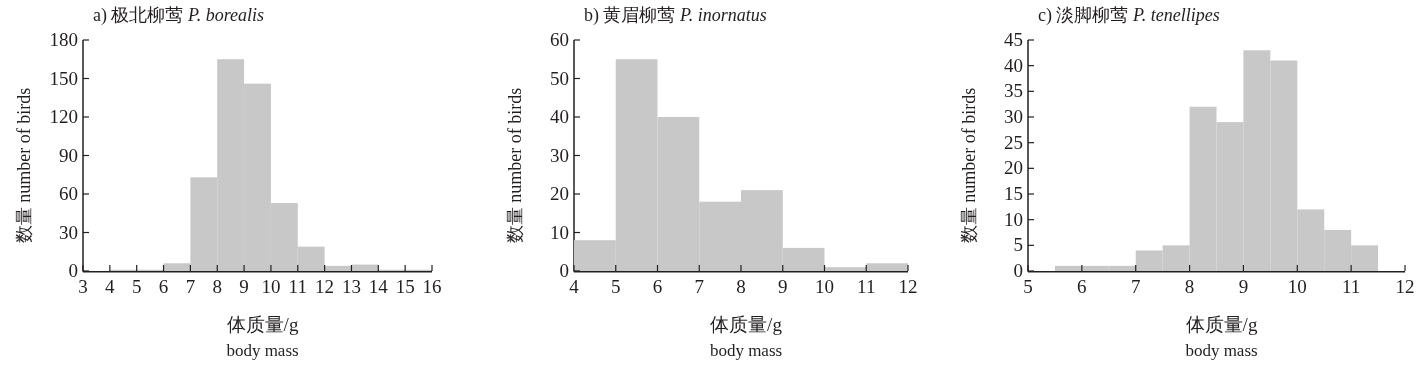 This screenshot has height=366, width=1417. Describe the element at coordinates (83, 286) in the screenshot. I see `x-tick-label: 3` at that location.